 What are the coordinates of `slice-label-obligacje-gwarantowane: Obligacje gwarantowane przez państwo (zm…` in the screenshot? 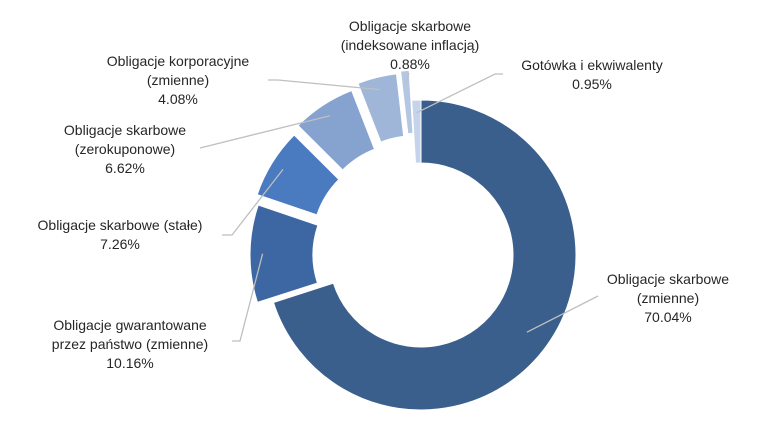 It's located at (130, 344).